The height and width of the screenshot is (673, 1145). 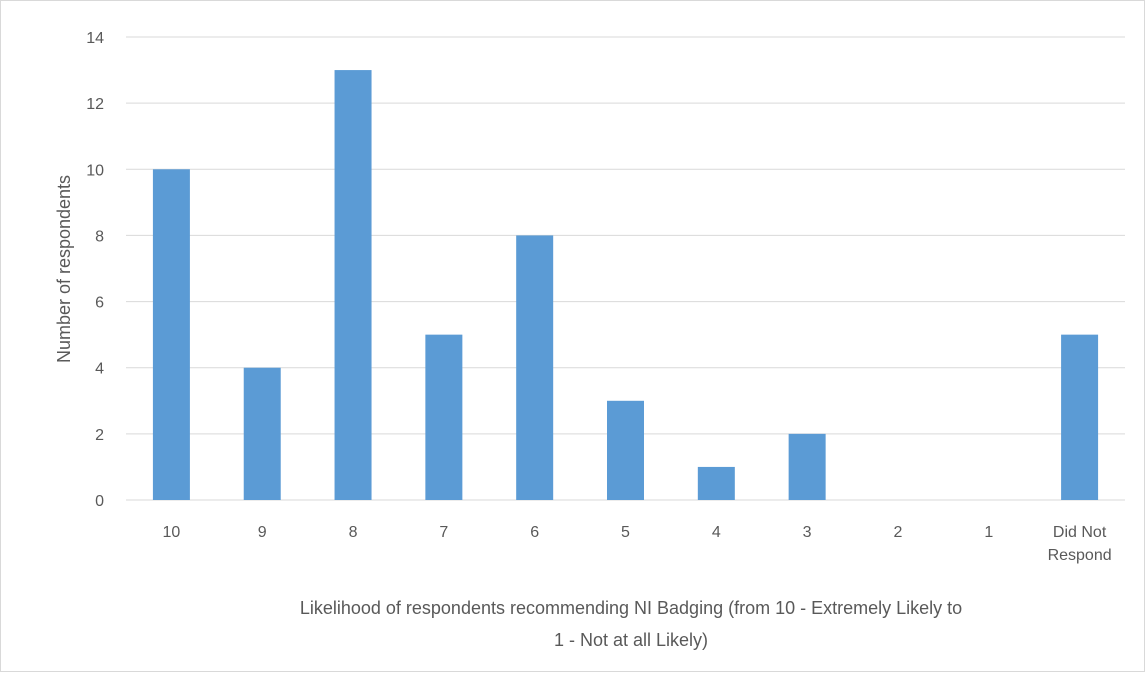 What do you see at coordinates (99, 303) in the screenshot?
I see `y-tick-label: 6` at bounding box center [99, 303].